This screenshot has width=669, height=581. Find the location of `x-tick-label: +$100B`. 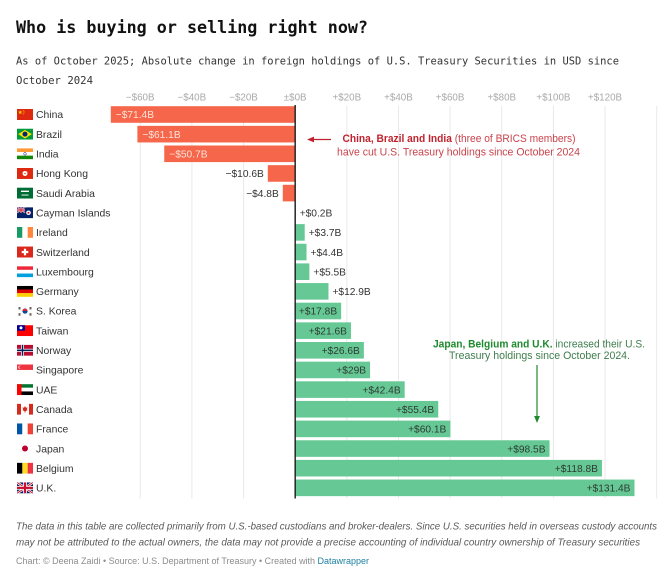

x-tick-label: +$100B is located at coordinates (553, 98).